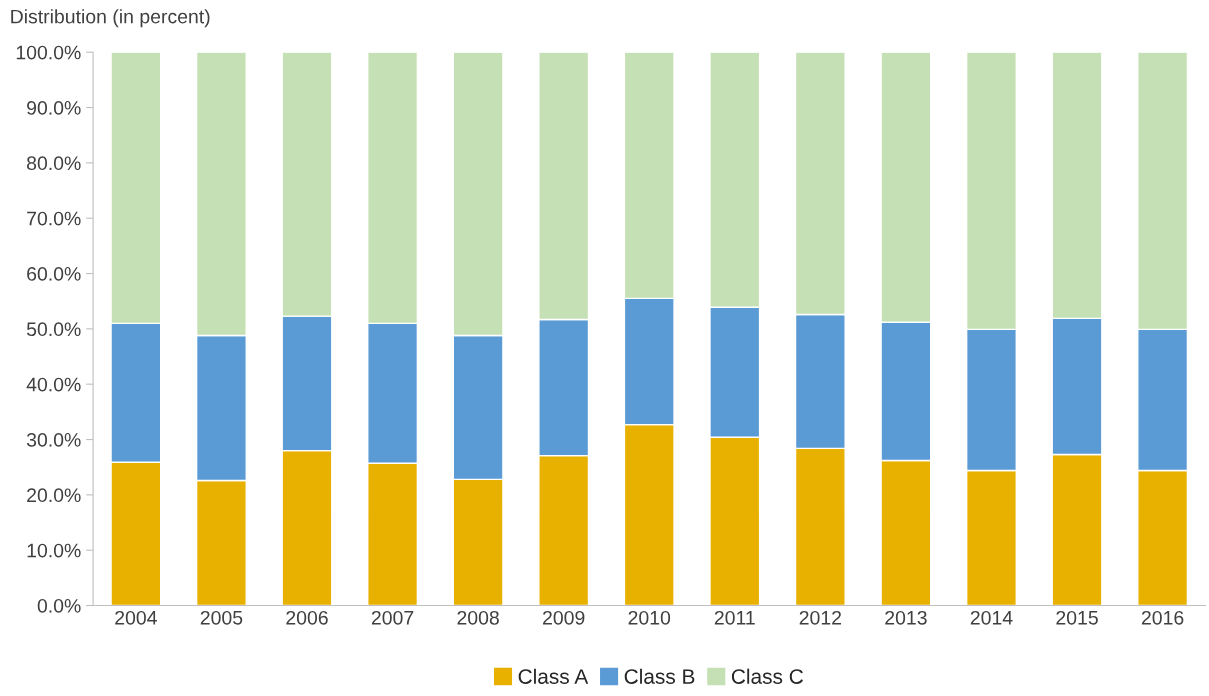 The height and width of the screenshot is (696, 1209). What do you see at coordinates (53, 384) in the screenshot?
I see `y-tick-label: 40.0%` at bounding box center [53, 384].